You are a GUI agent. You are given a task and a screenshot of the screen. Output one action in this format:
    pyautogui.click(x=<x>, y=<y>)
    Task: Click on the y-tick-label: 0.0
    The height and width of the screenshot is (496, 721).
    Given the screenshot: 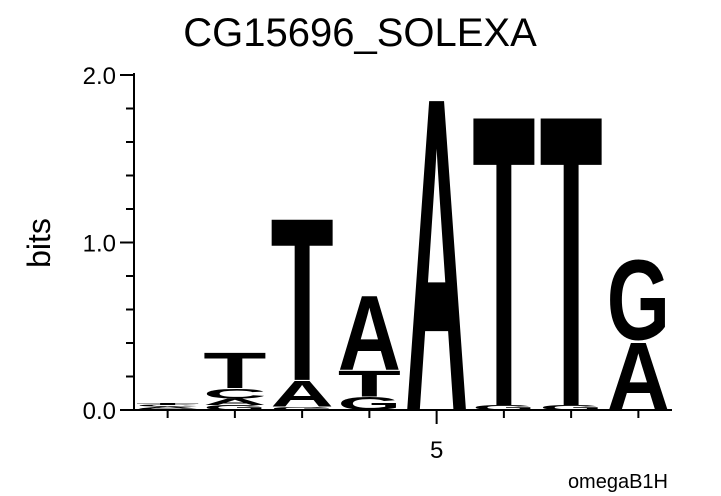 What is the action you would take?
    pyautogui.click(x=99, y=411)
    